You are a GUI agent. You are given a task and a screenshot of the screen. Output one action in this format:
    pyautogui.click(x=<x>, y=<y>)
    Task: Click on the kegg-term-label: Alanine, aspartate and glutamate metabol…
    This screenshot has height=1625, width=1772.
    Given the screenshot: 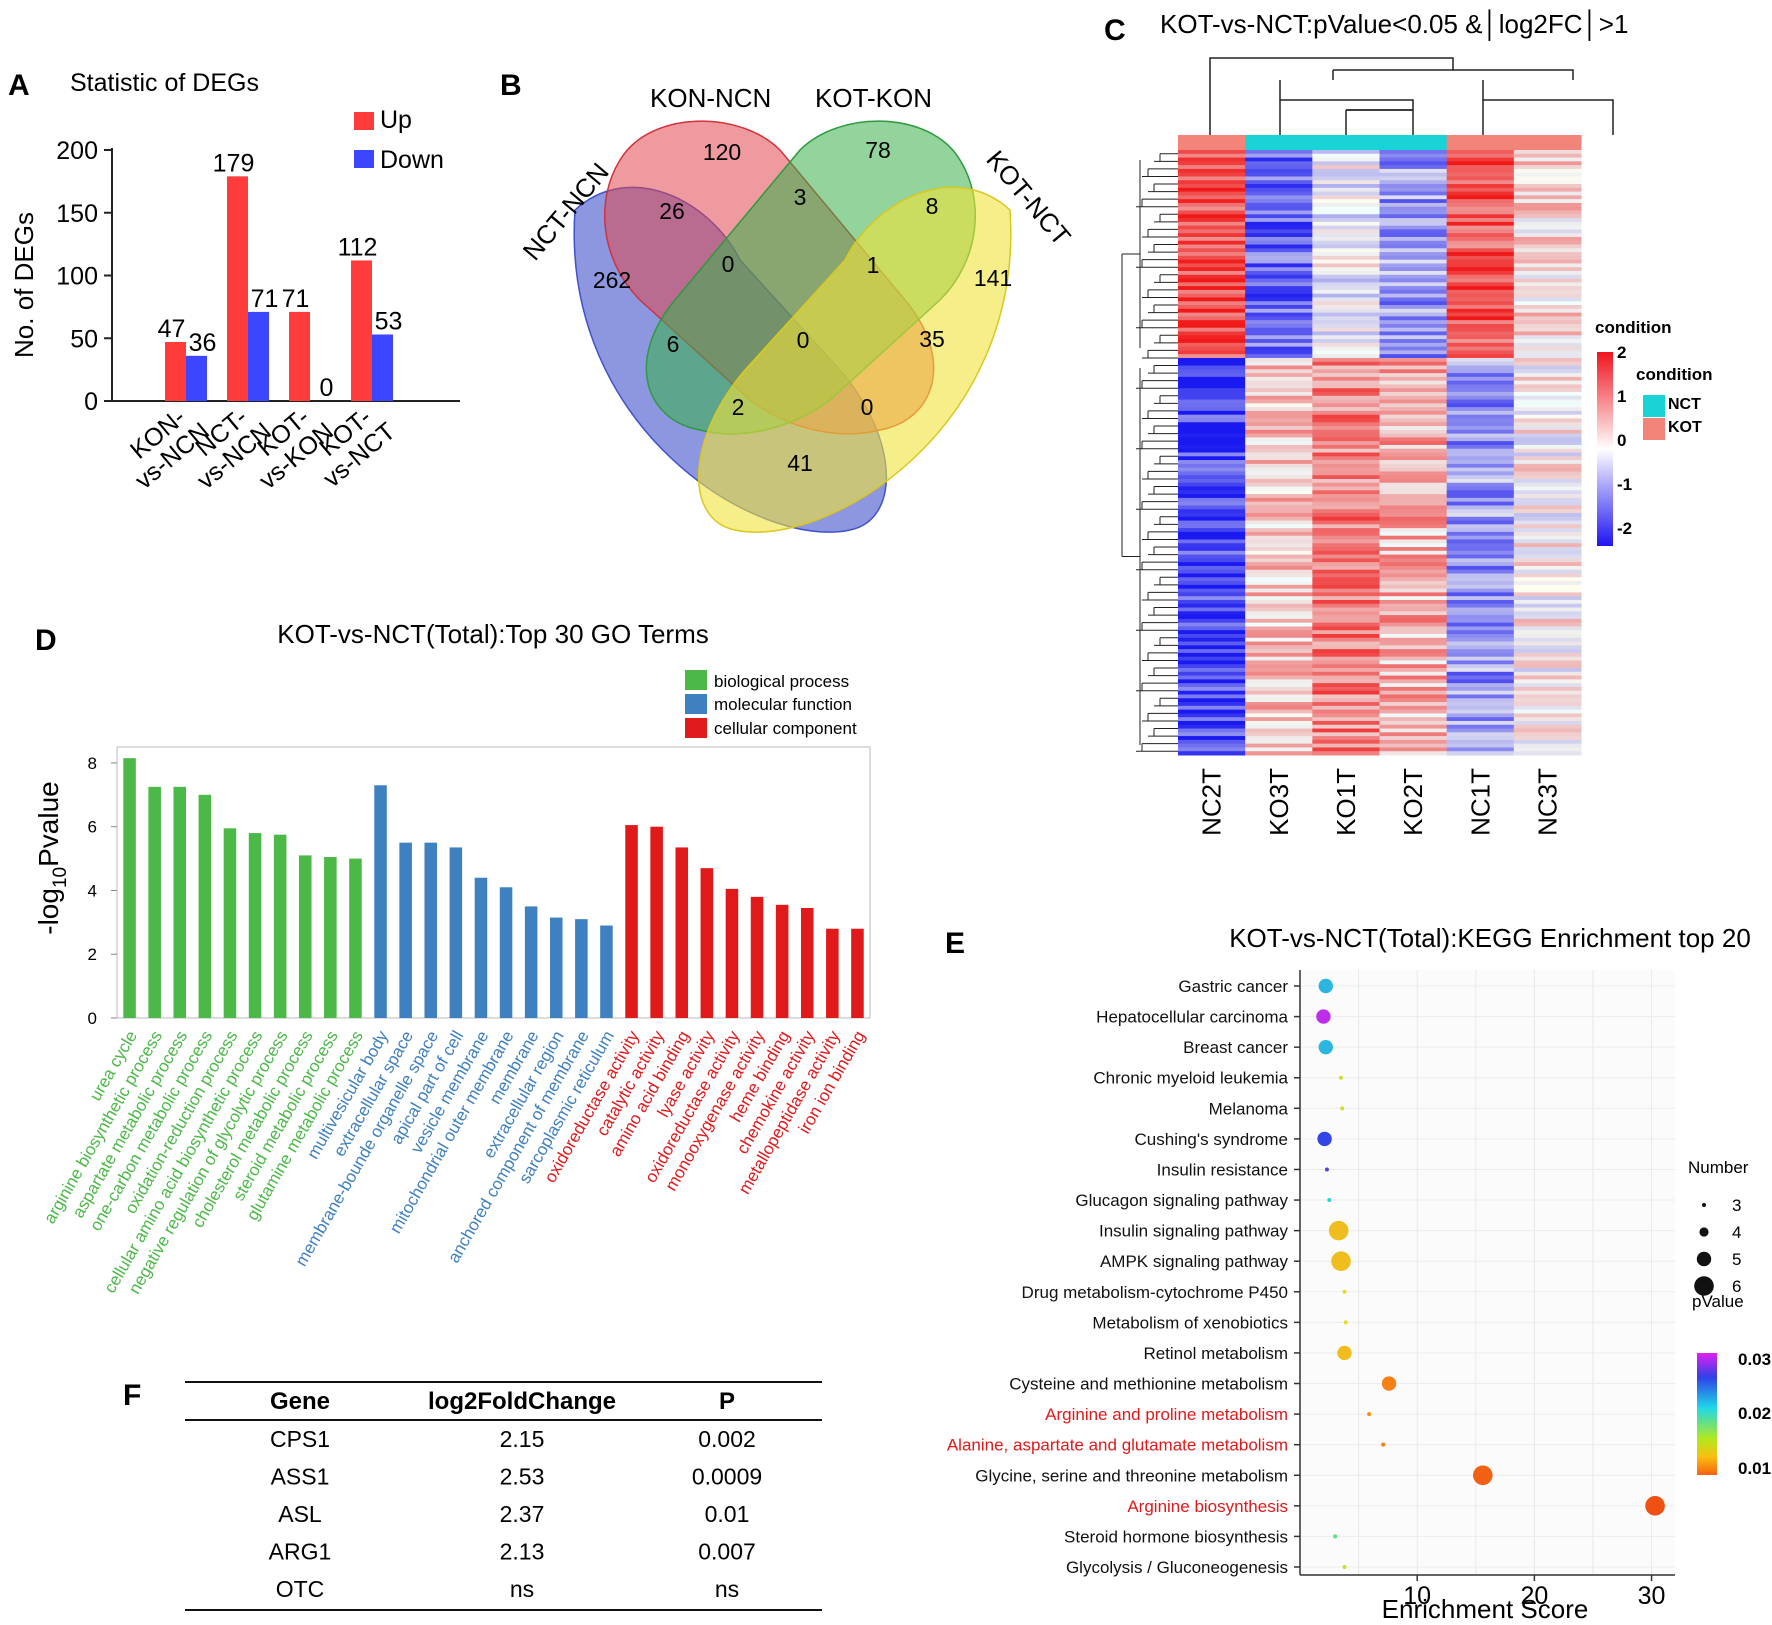 What is the action you would take?
    pyautogui.click(x=1117, y=1445)
    